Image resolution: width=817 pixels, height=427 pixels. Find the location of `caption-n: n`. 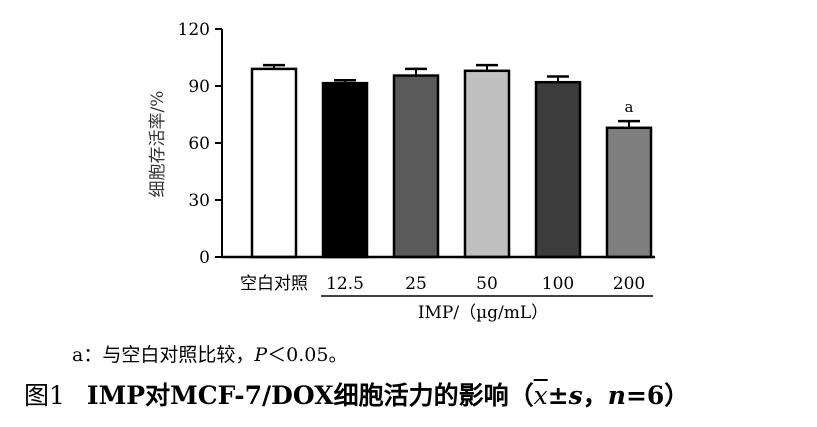

caption-n: n is located at coordinates (616, 395).